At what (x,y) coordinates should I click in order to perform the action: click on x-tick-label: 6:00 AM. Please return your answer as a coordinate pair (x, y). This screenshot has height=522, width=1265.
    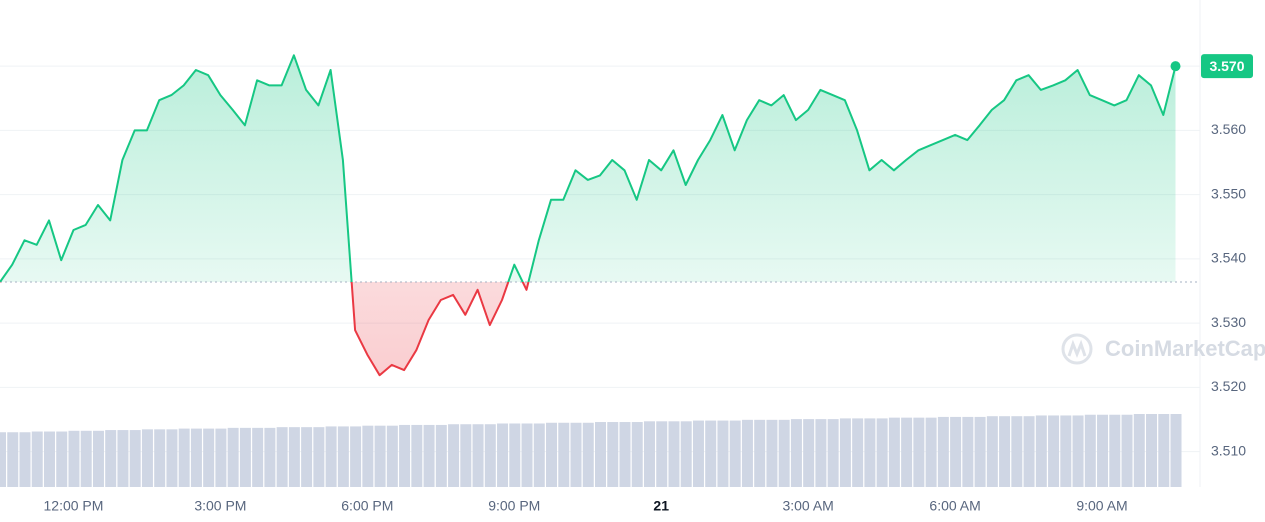
    Looking at the image, I should click on (954, 506).